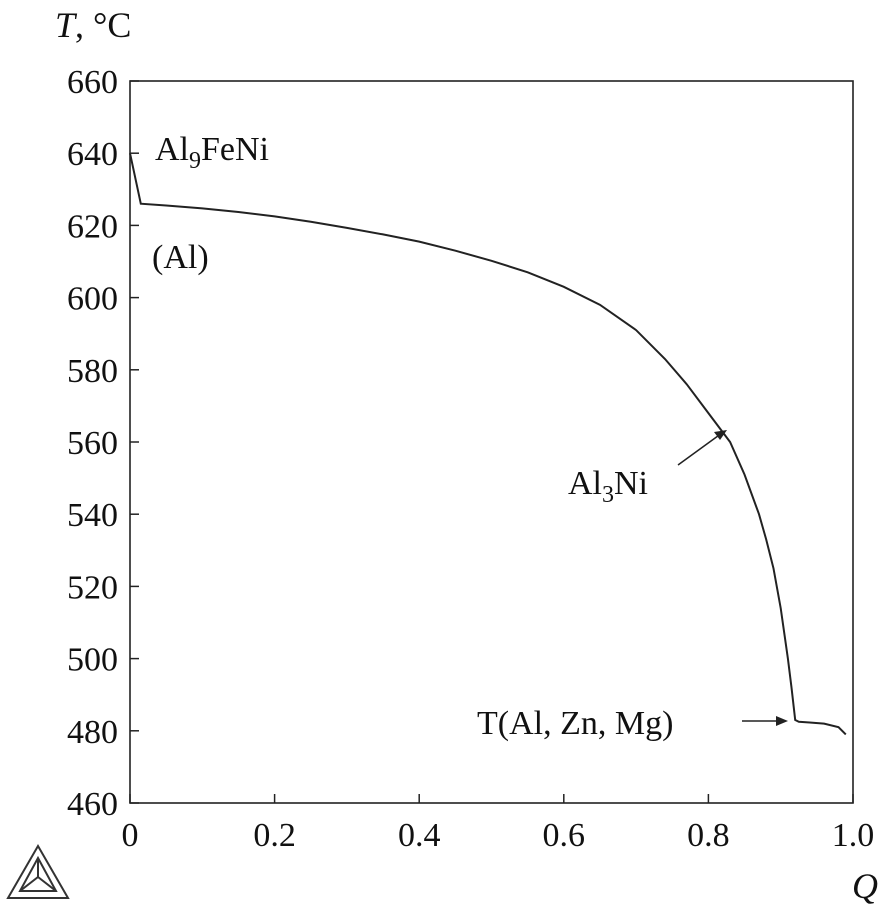 This screenshot has height=914, width=879. I want to click on annotation-al9feni: Al9FeNi, so click(212, 152).